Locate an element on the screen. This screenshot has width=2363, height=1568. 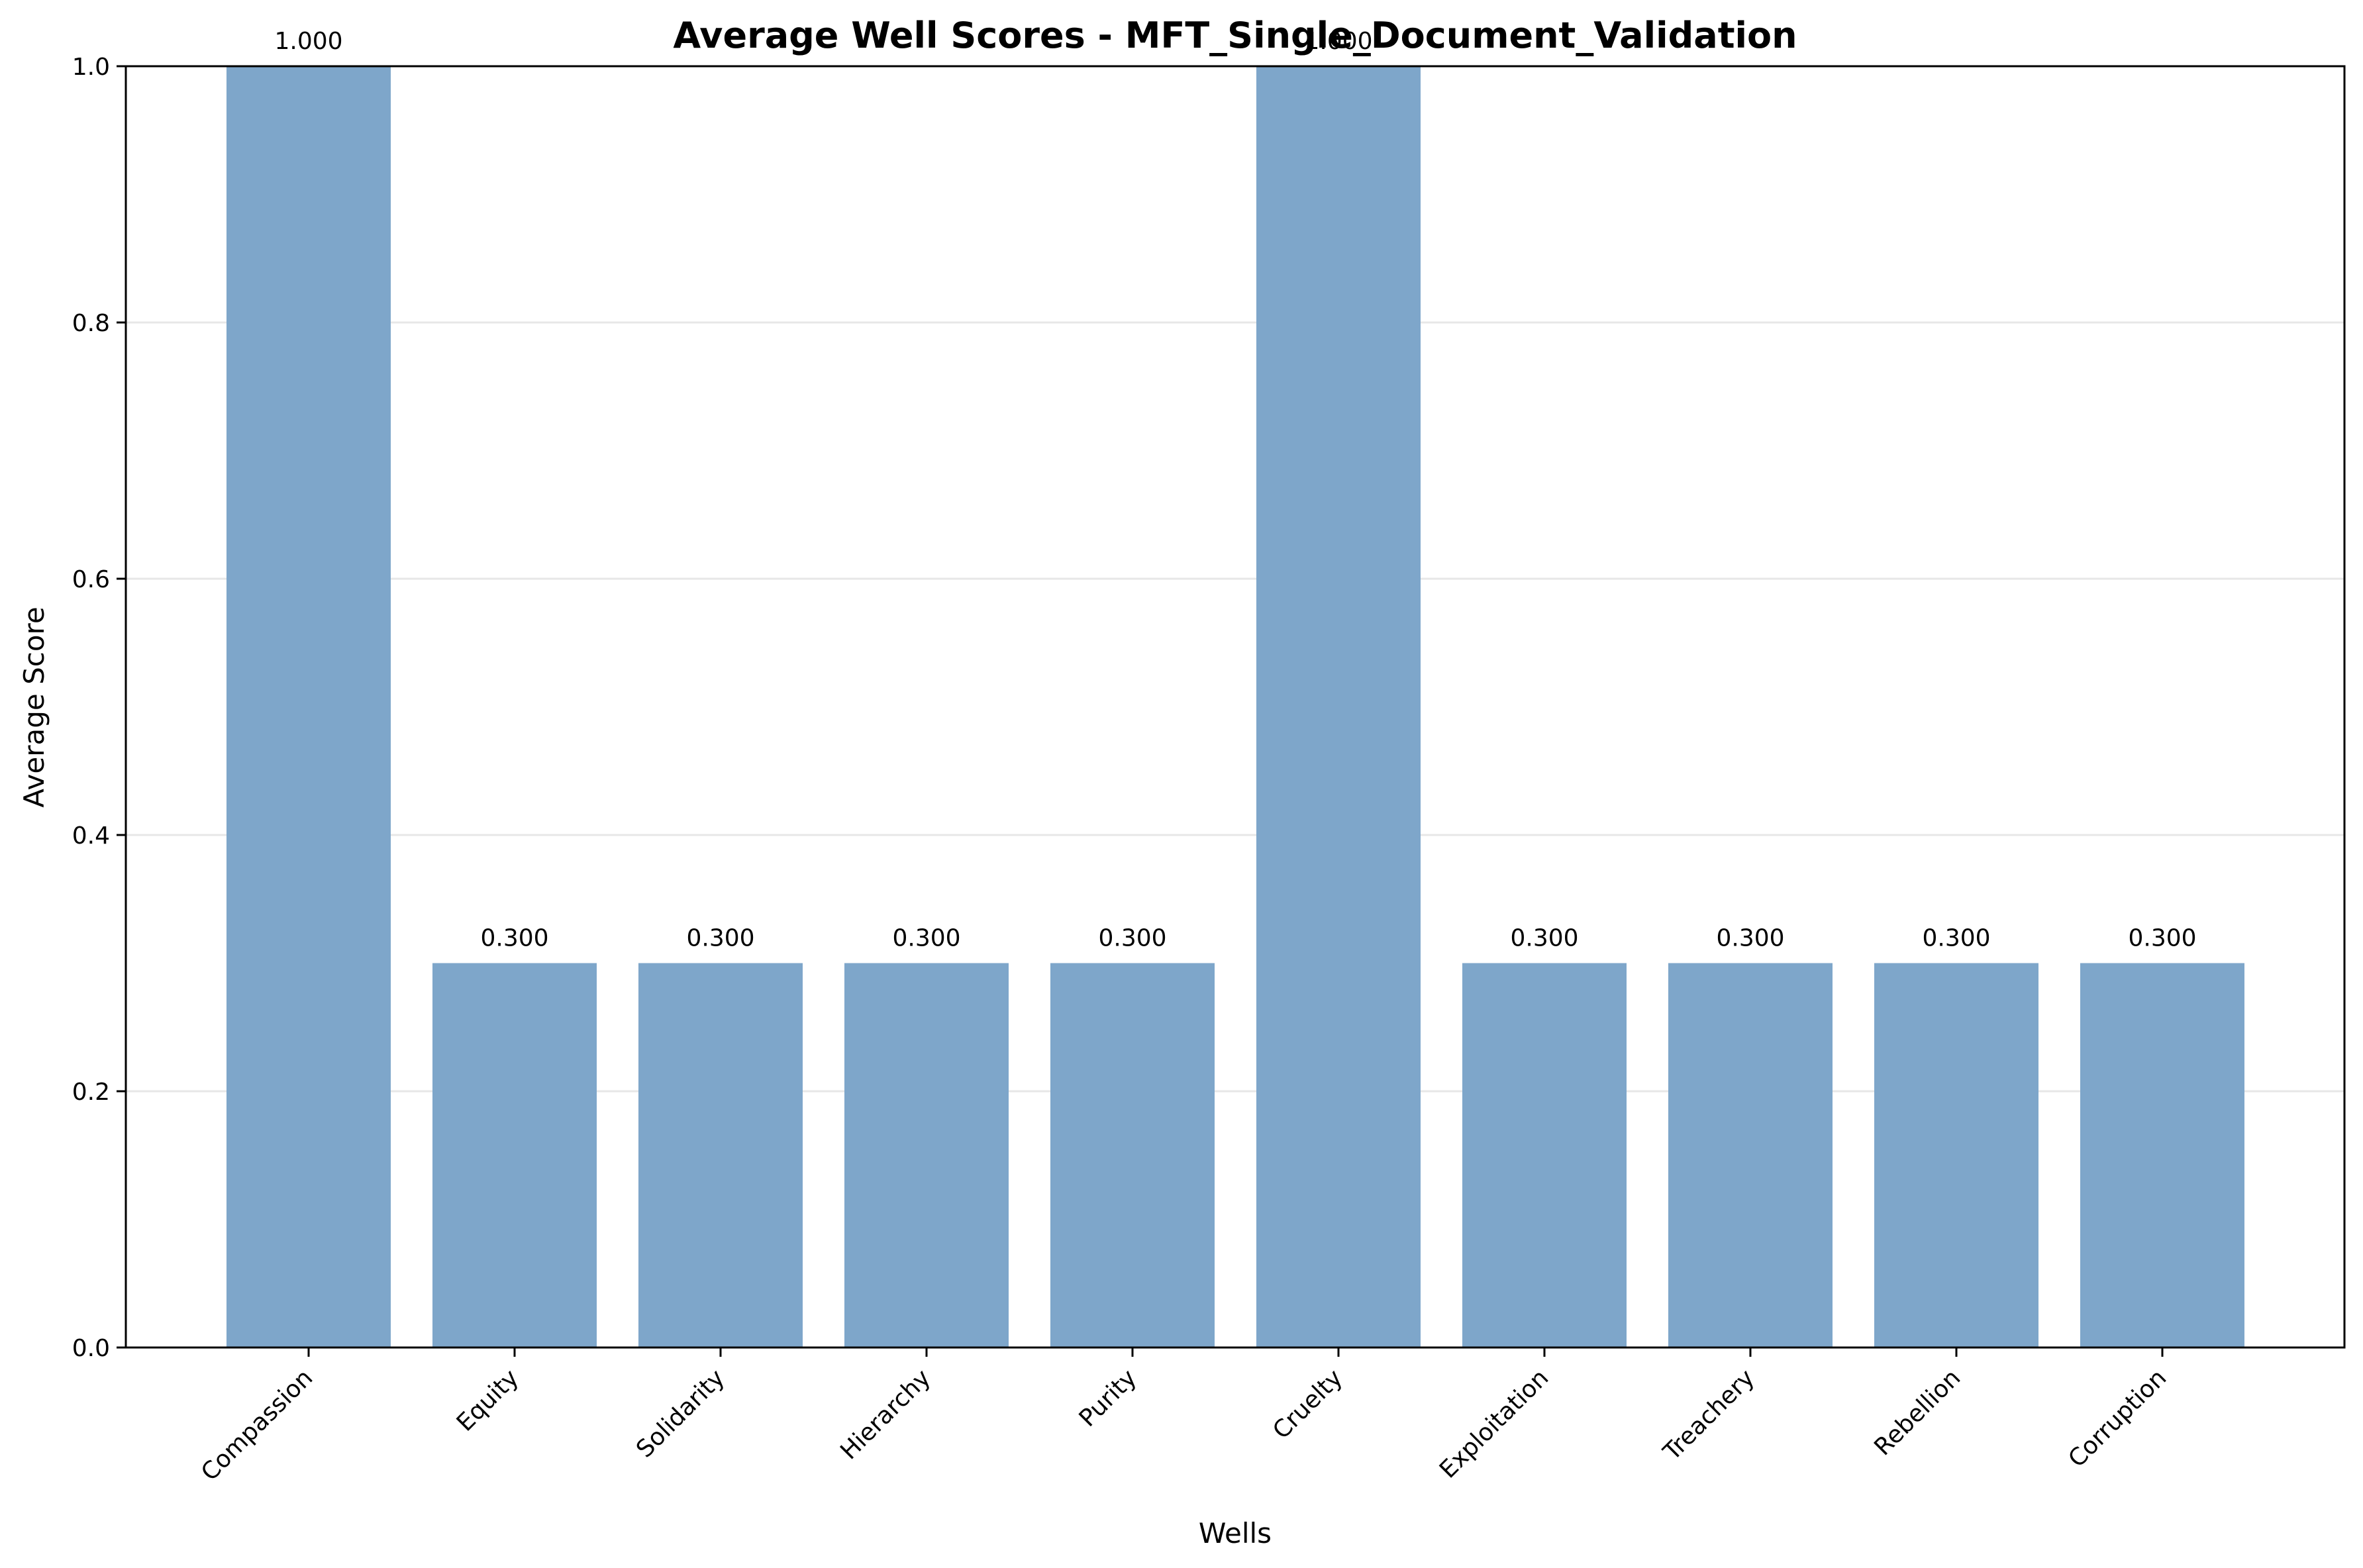
y-tick-label: 0.8 is located at coordinates (91, 323).